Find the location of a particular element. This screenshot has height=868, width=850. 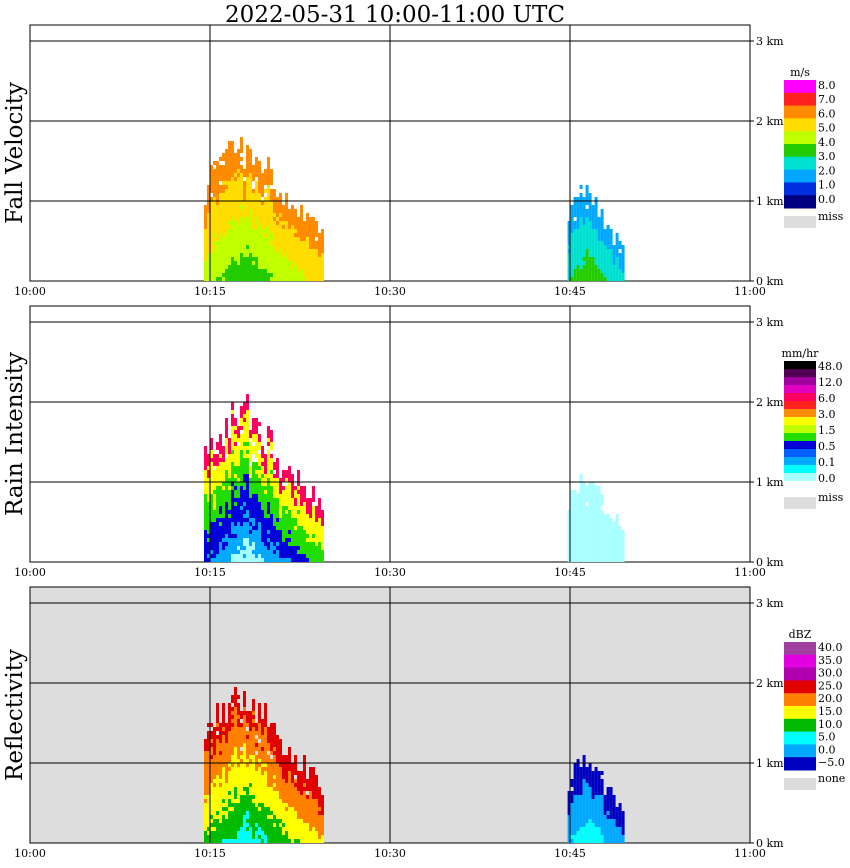

colorbar-label: miss is located at coordinates (831, 216).